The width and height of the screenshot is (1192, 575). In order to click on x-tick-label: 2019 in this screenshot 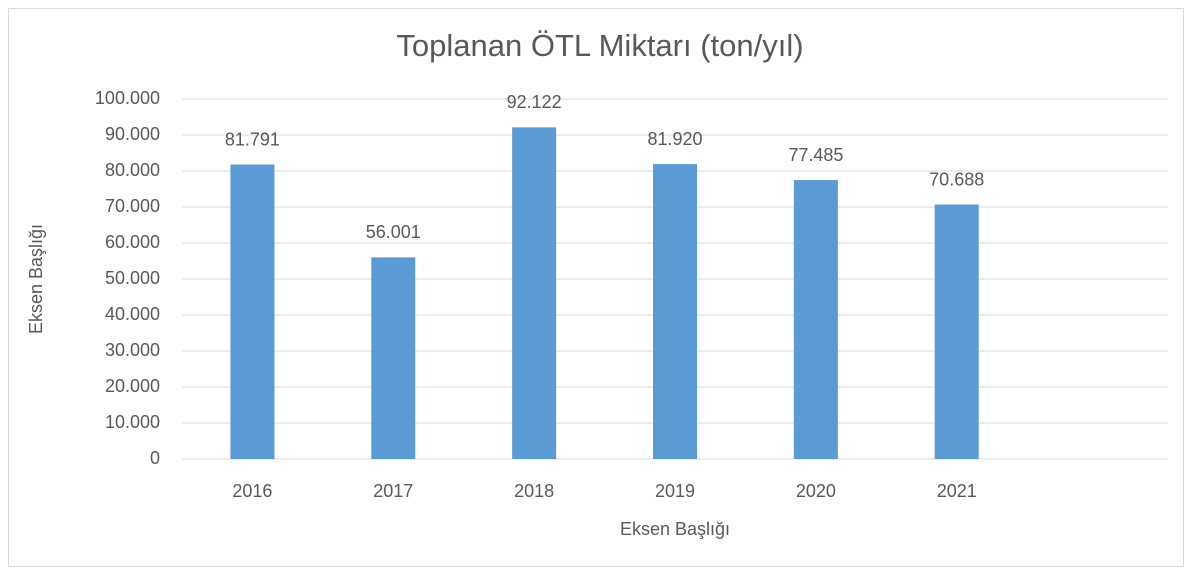, I will do `click(675, 491)`.